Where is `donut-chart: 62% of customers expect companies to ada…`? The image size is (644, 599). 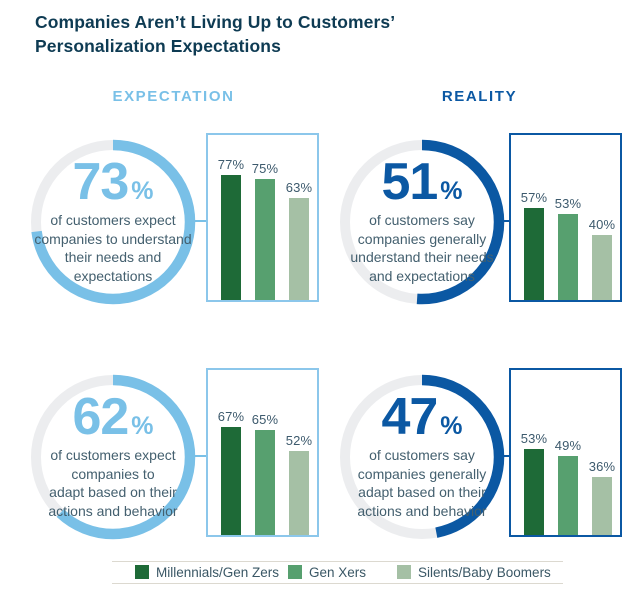
donut-chart: 62% of customers expect companies to ada… is located at coordinates (113, 457).